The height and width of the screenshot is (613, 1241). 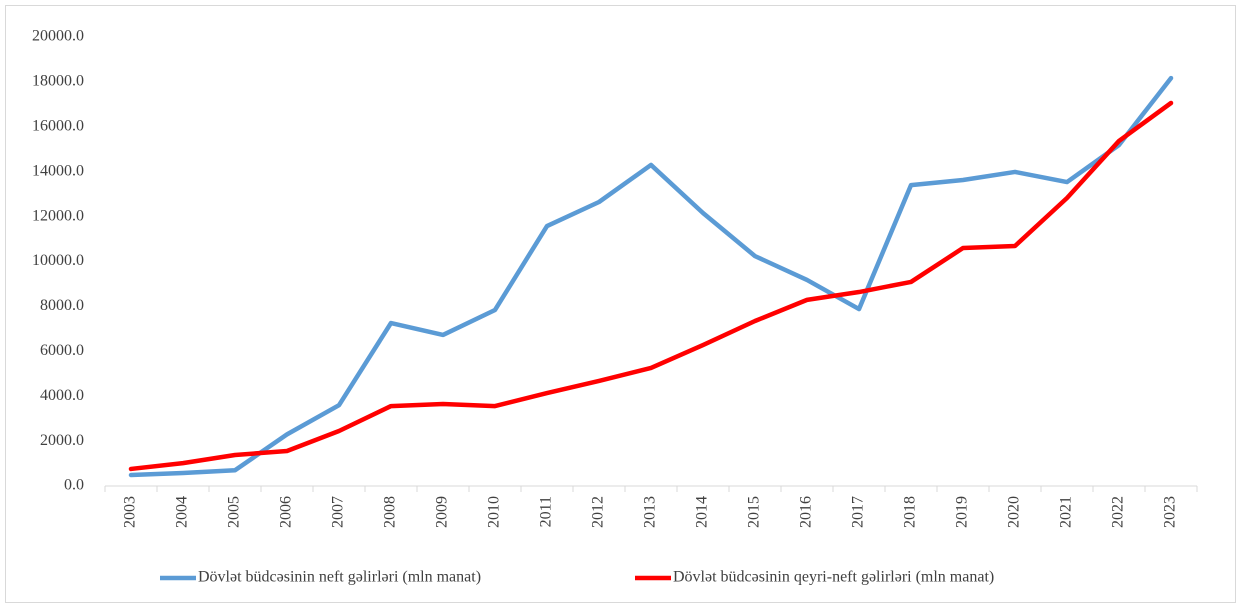 What do you see at coordinates (858, 512) in the screenshot?
I see `x-tick-label: 2017` at bounding box center [858, 512].